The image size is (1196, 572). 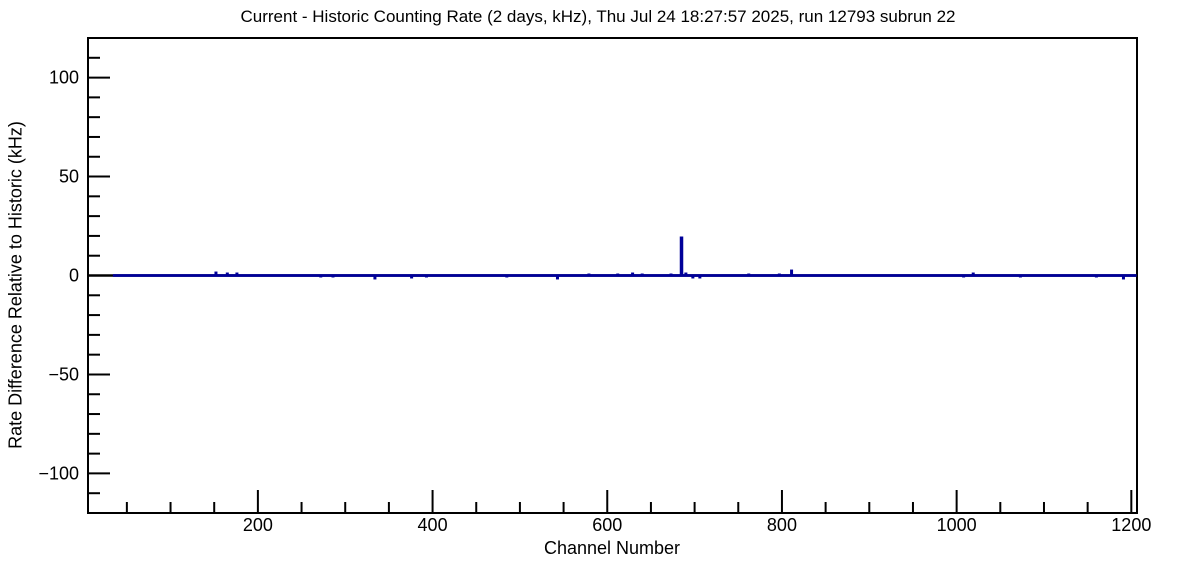 What do you see at coordinates (433, 525) in the screenshot?
I see `x-tick-label: 400` at bounding box center [433, 525].